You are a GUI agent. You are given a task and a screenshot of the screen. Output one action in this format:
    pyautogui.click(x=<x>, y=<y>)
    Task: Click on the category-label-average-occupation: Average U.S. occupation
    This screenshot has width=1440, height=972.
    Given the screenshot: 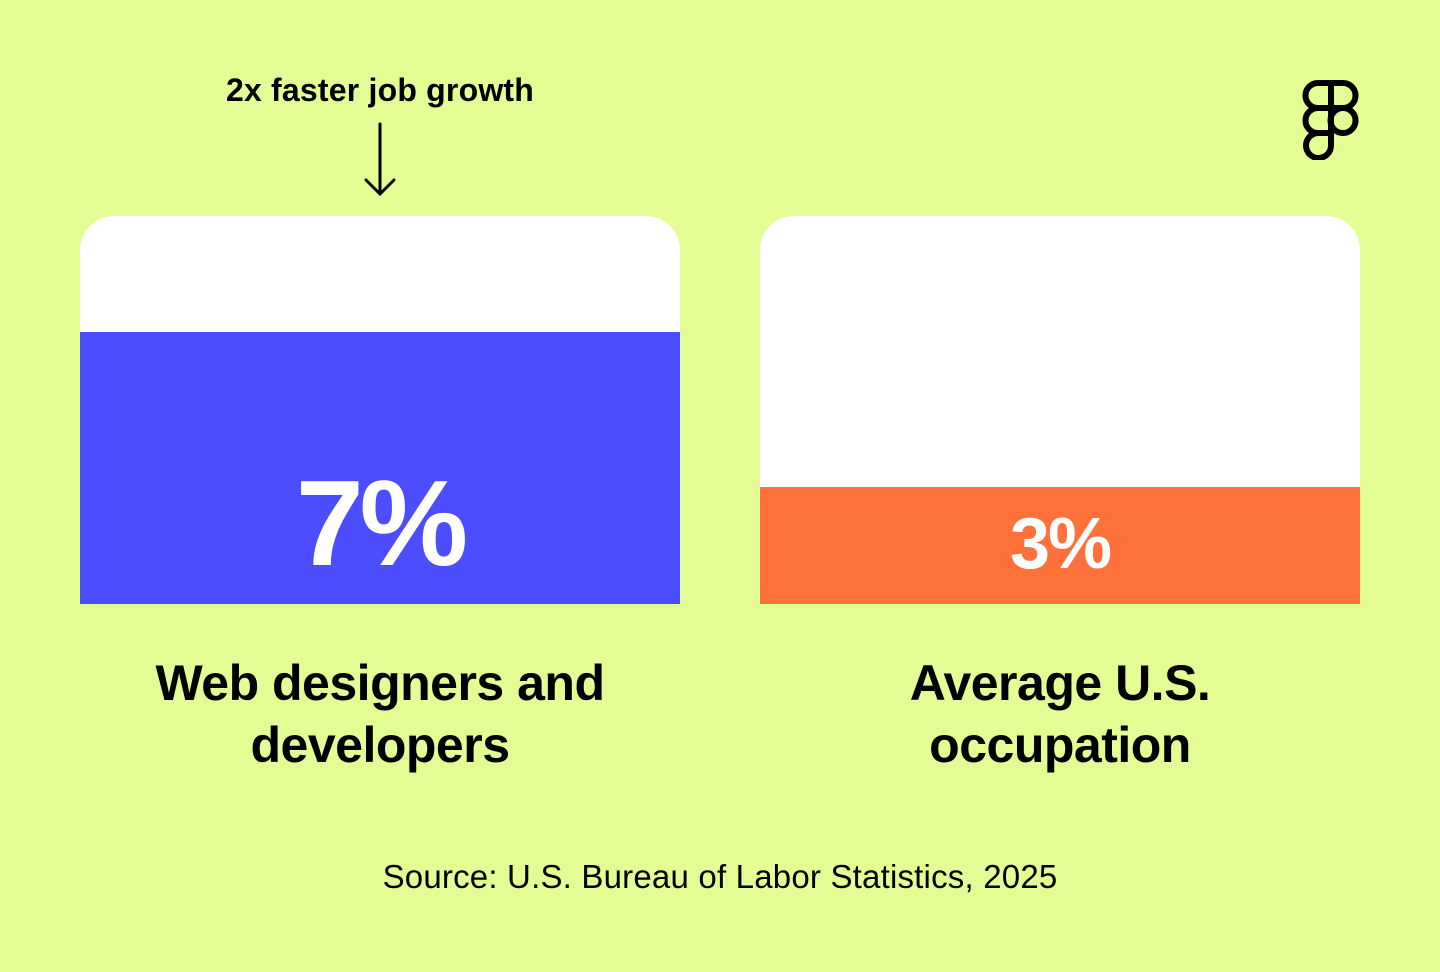 What is the action you would take?
    pyautogui.click(x=1060, y=714)
    